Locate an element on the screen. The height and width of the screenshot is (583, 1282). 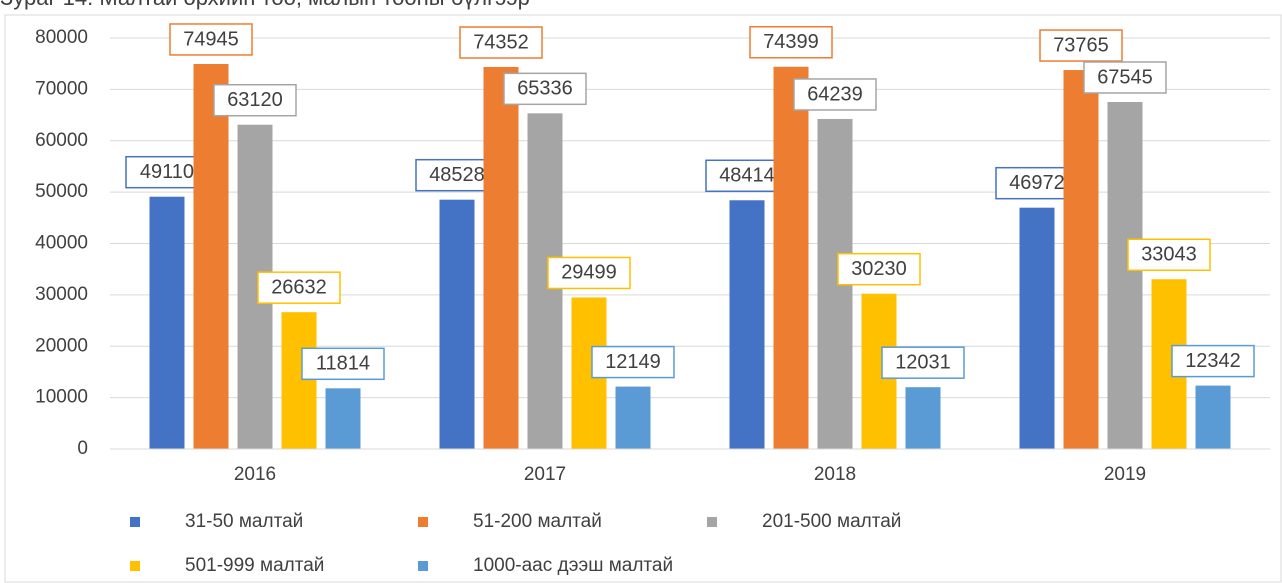
data-label: 48414 is located at coordinates (747, 176).